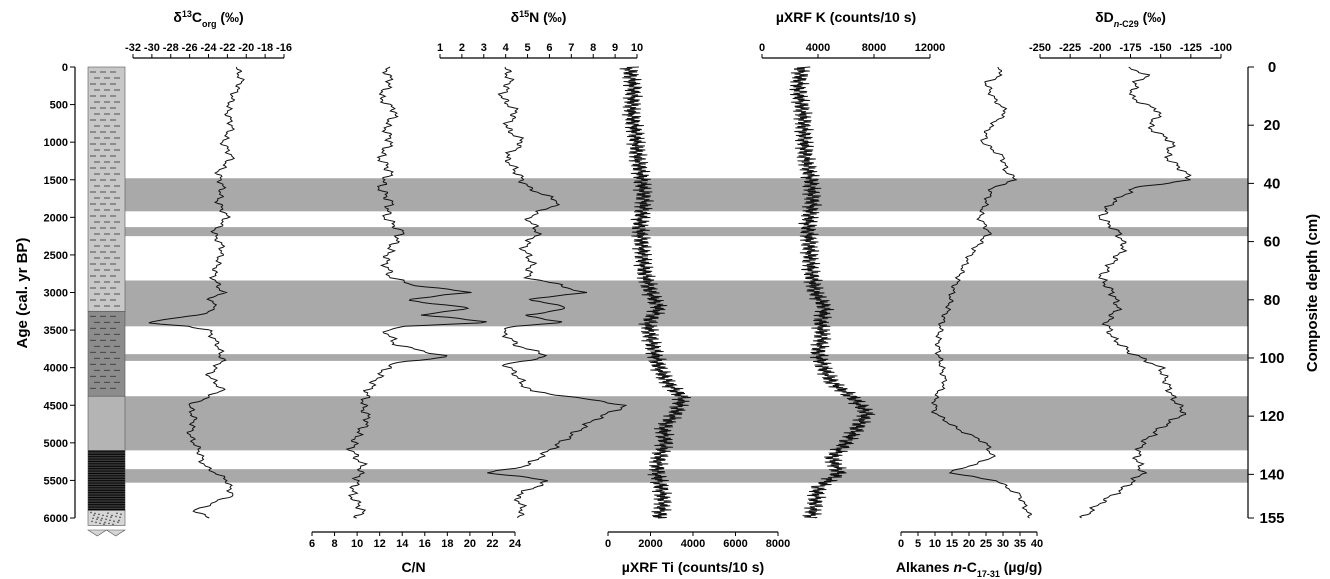 This screenshot has height=579, width=1330. I want to click on tick-label-alk: 5, so click(918, 544).